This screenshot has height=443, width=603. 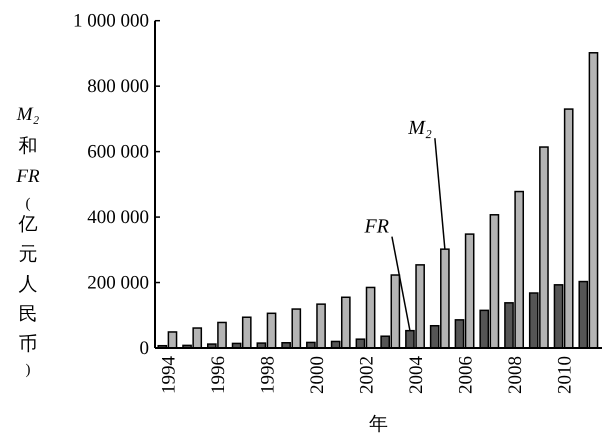 What do you see at coordinates (118, 217) in the screenshot?
I see `y-tick-label: 400 000` at bounding box center [118, 217].